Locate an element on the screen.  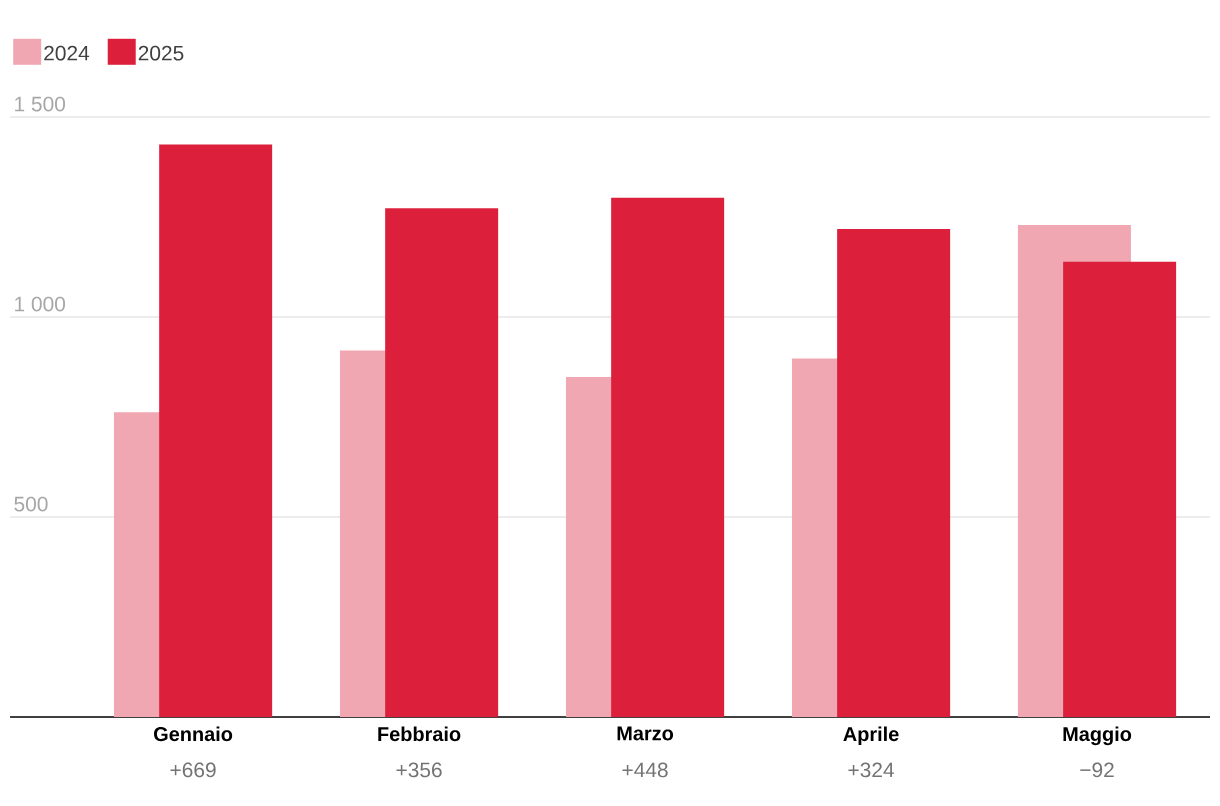
text: −92 is located at coordinates (1097, 770).